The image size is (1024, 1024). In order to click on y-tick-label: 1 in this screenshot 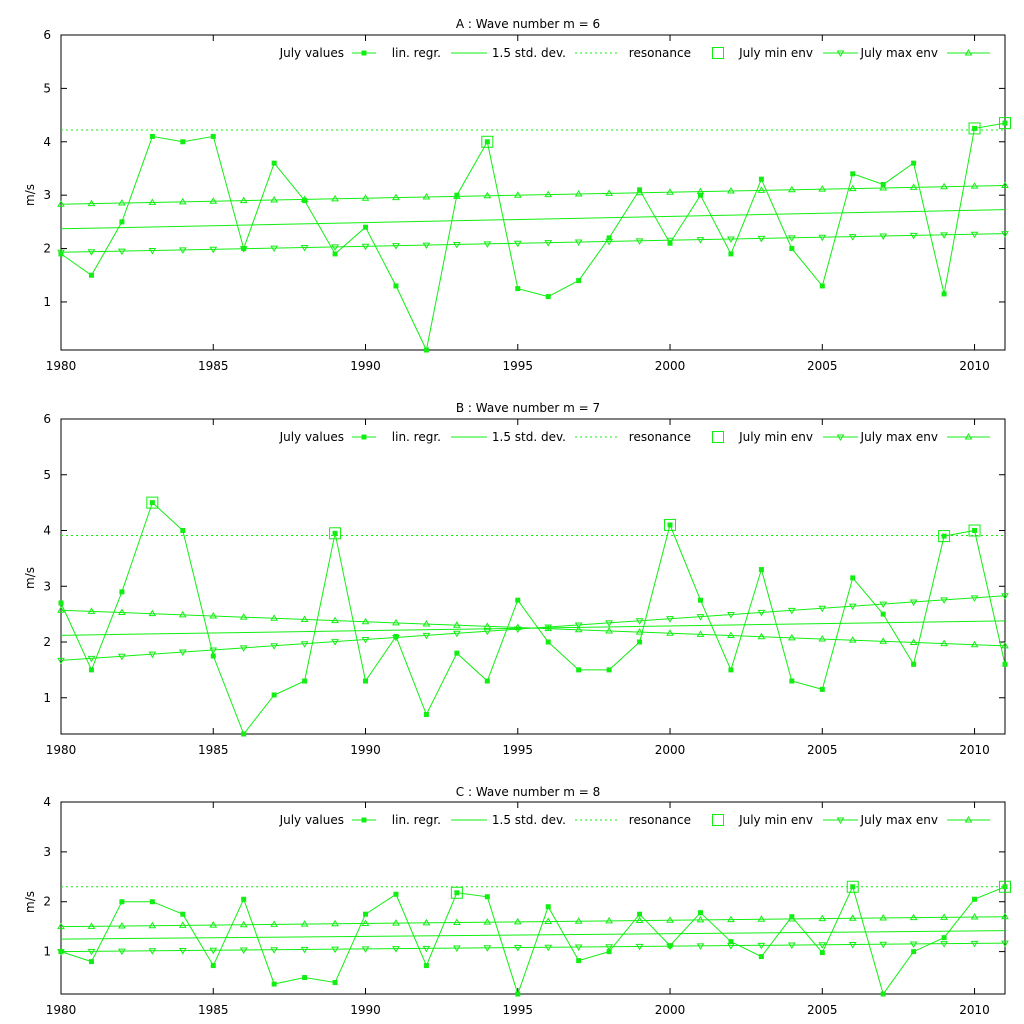, I will do `click(47, 952)`.